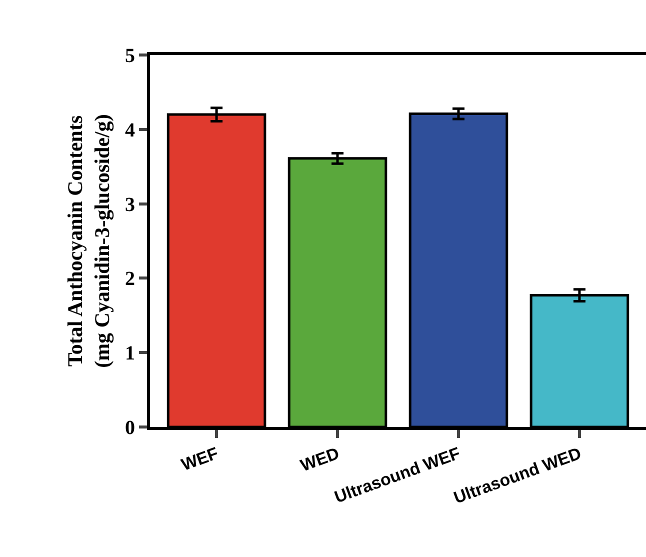  What do you see at coordinates (130, 279) in the screenshot?
I see `y-tick-label: 2` at bounding box center [130, 279].